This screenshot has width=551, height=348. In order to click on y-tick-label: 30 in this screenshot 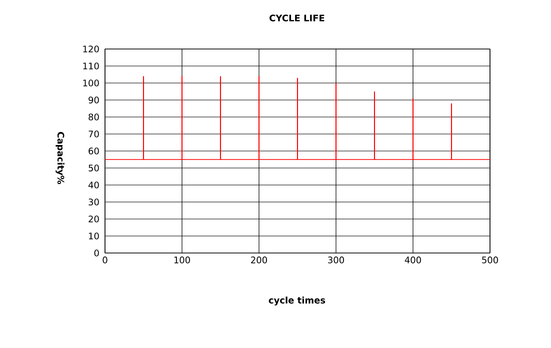, I will do `click(93, 202)`.